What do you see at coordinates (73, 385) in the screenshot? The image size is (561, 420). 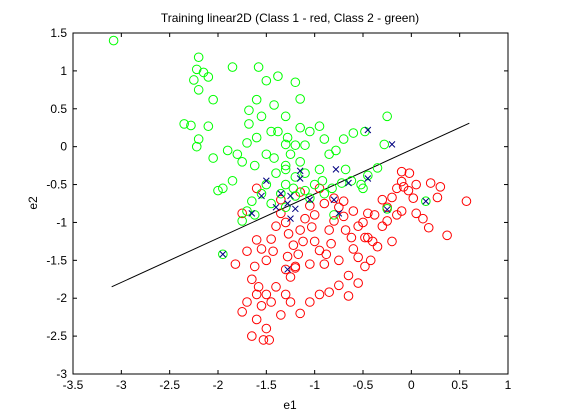 I see `x-tick-label: -3.5` at bounding box center [73, 385].